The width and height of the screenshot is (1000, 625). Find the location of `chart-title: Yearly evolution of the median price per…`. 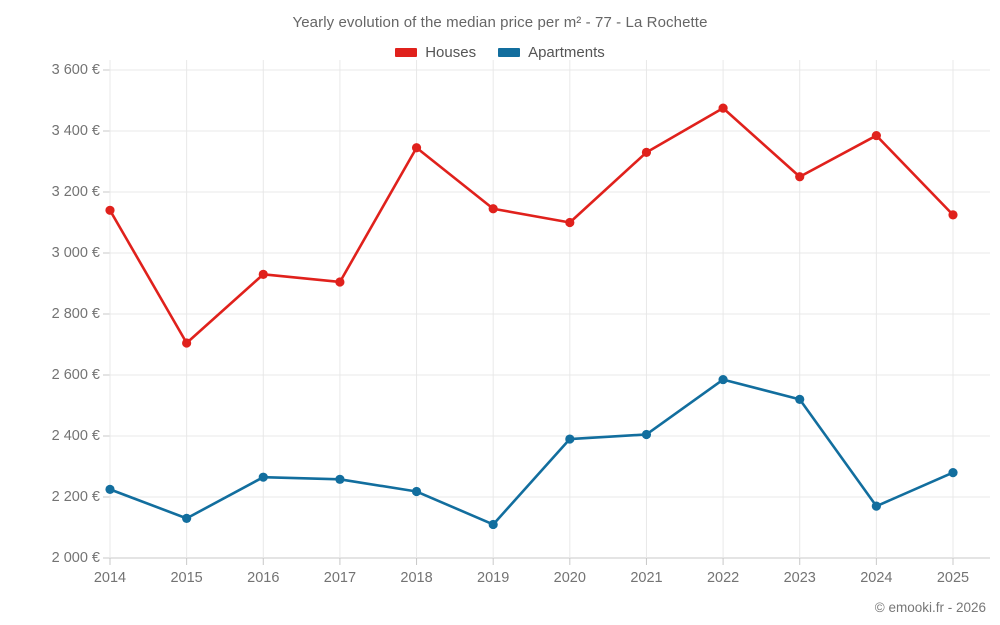

chart-title: Yearly evolution of the median price per… is located at coordinates (500, 22).